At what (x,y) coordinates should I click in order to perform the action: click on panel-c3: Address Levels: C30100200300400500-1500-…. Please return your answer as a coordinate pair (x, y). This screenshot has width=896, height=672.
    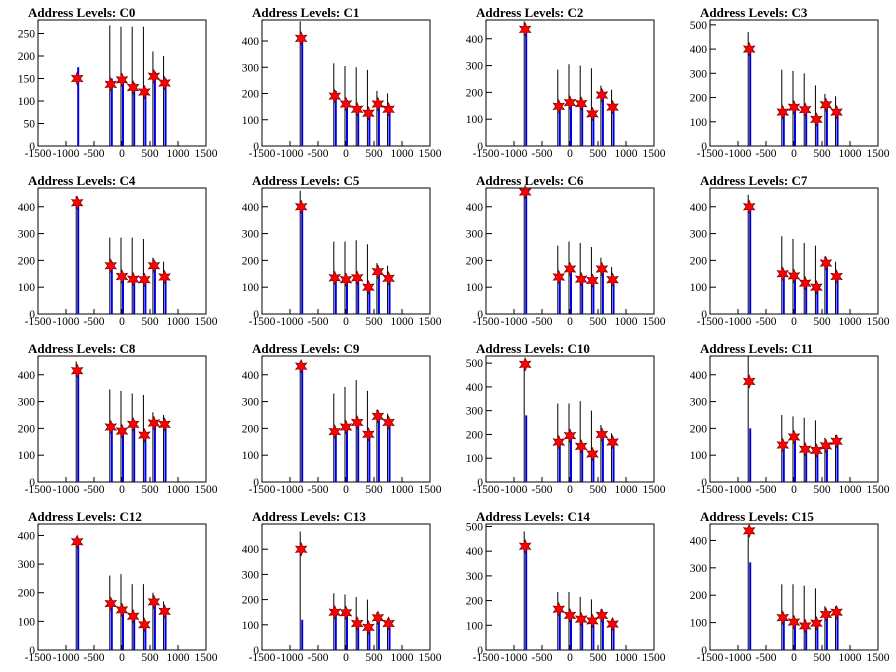
    Looking at the image, I should click on (790, 82).